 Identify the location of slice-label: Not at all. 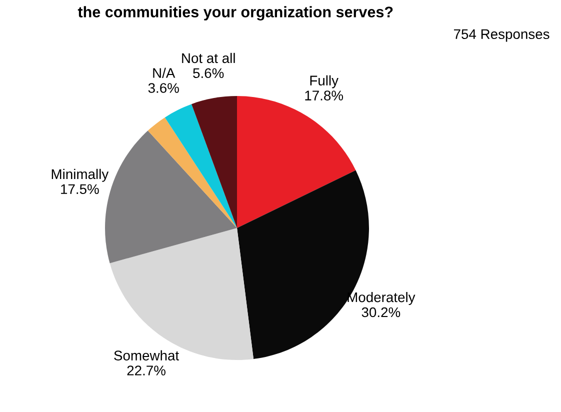
(208, 58).